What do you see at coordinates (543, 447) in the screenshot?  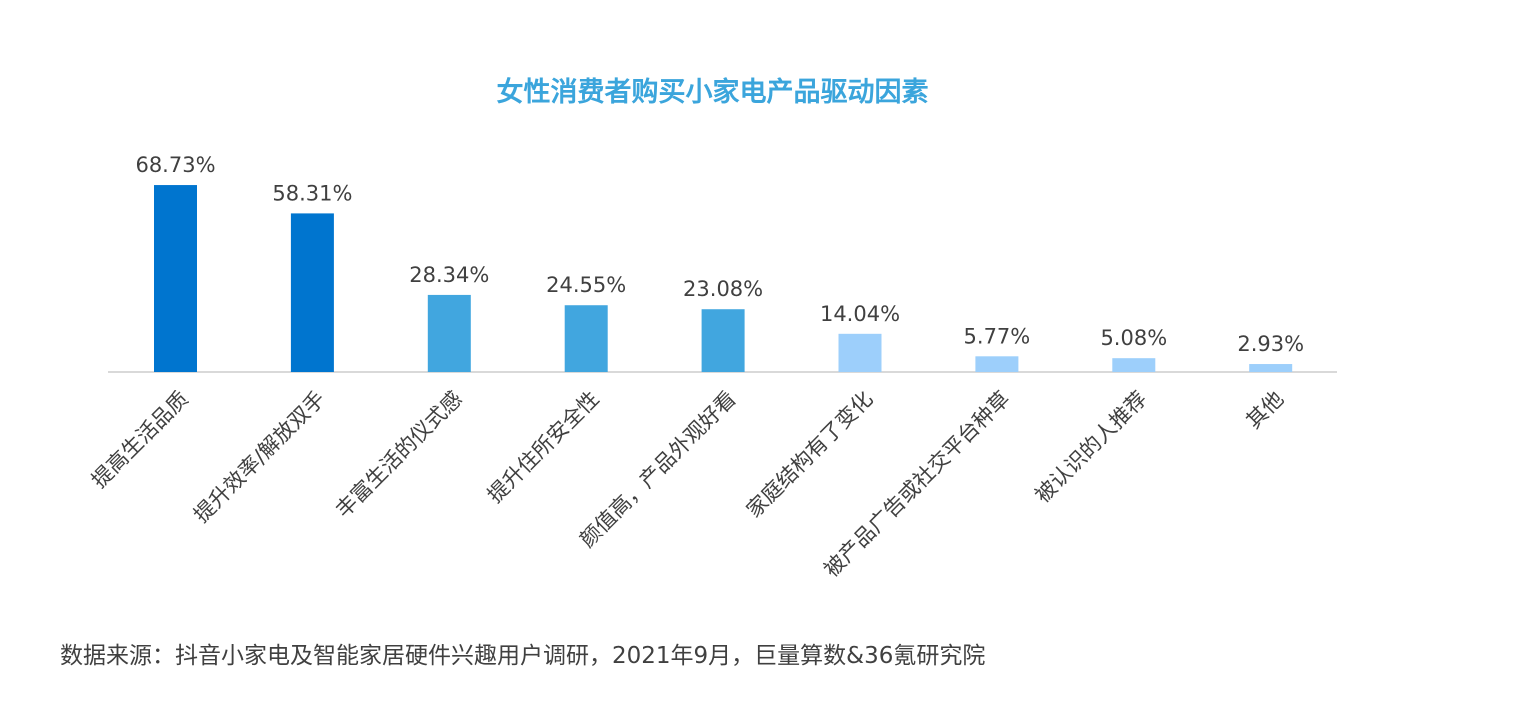 I see `category-label-4: 提升住所安全性` at bounding box center [543, 447].